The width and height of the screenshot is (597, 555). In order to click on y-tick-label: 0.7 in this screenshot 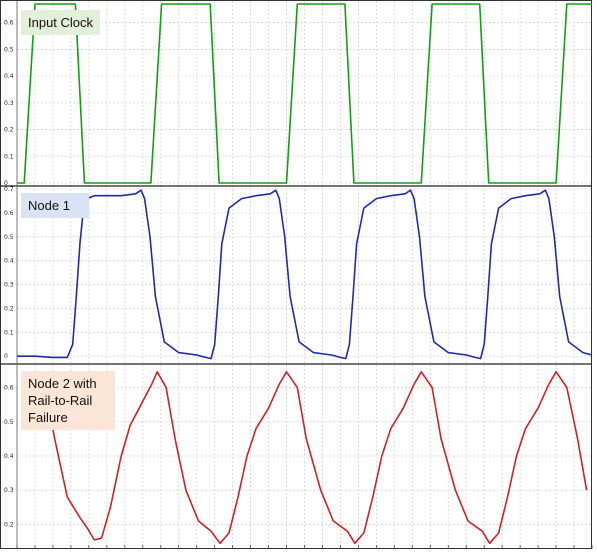, I will do `click(9, 189)`.